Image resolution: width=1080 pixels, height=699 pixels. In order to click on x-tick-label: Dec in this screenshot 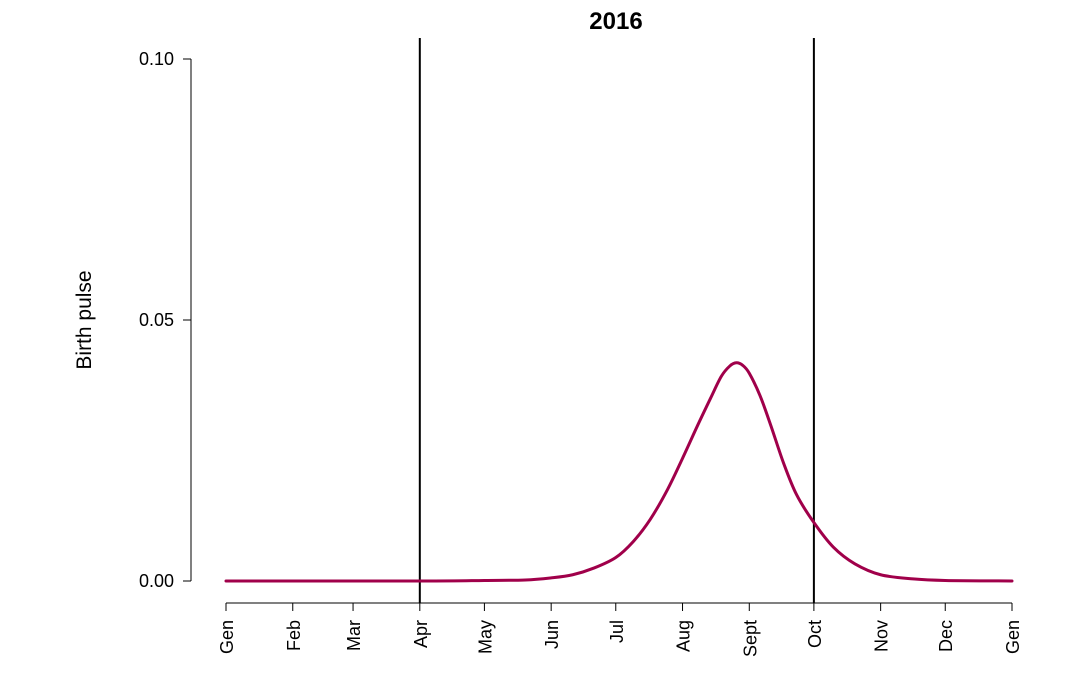, I will do `click(946, 636)`.